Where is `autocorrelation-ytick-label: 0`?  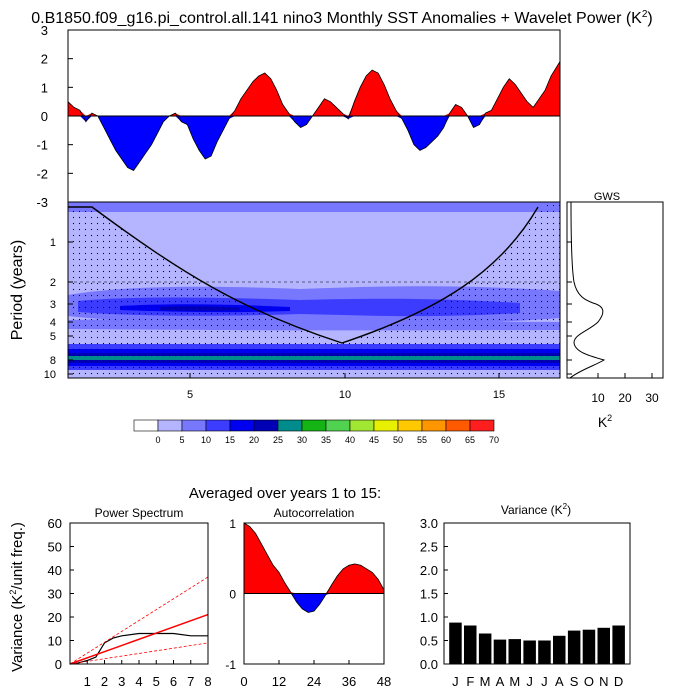
autocorrelation-ytick-label: 0 is located at coordinates (232, 595).